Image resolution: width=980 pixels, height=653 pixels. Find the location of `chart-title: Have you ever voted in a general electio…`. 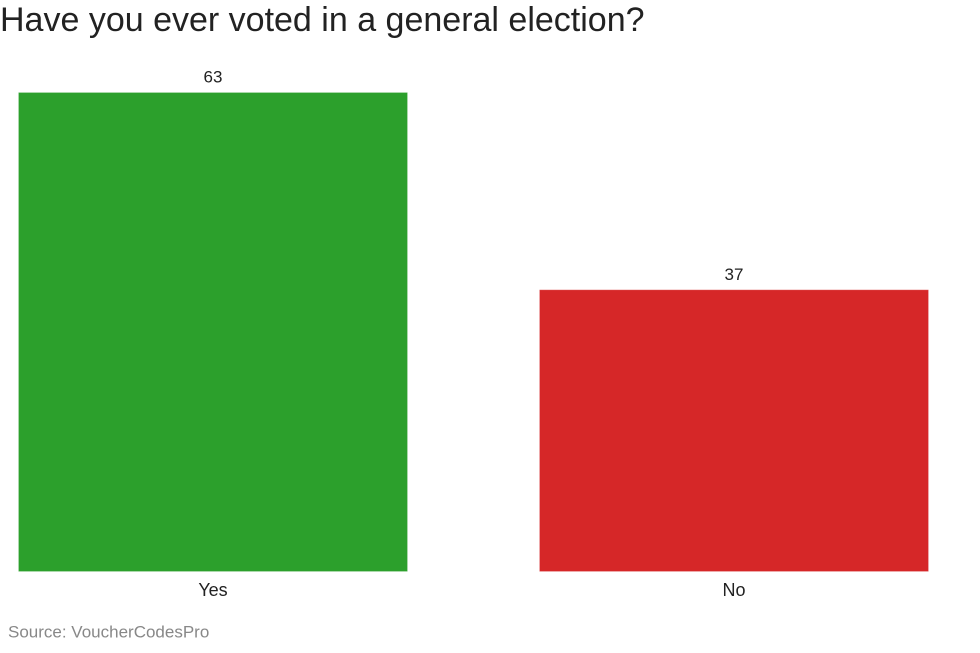

chart-title: Have you ever voted in a general electio… is located at coordinates (322, 20).